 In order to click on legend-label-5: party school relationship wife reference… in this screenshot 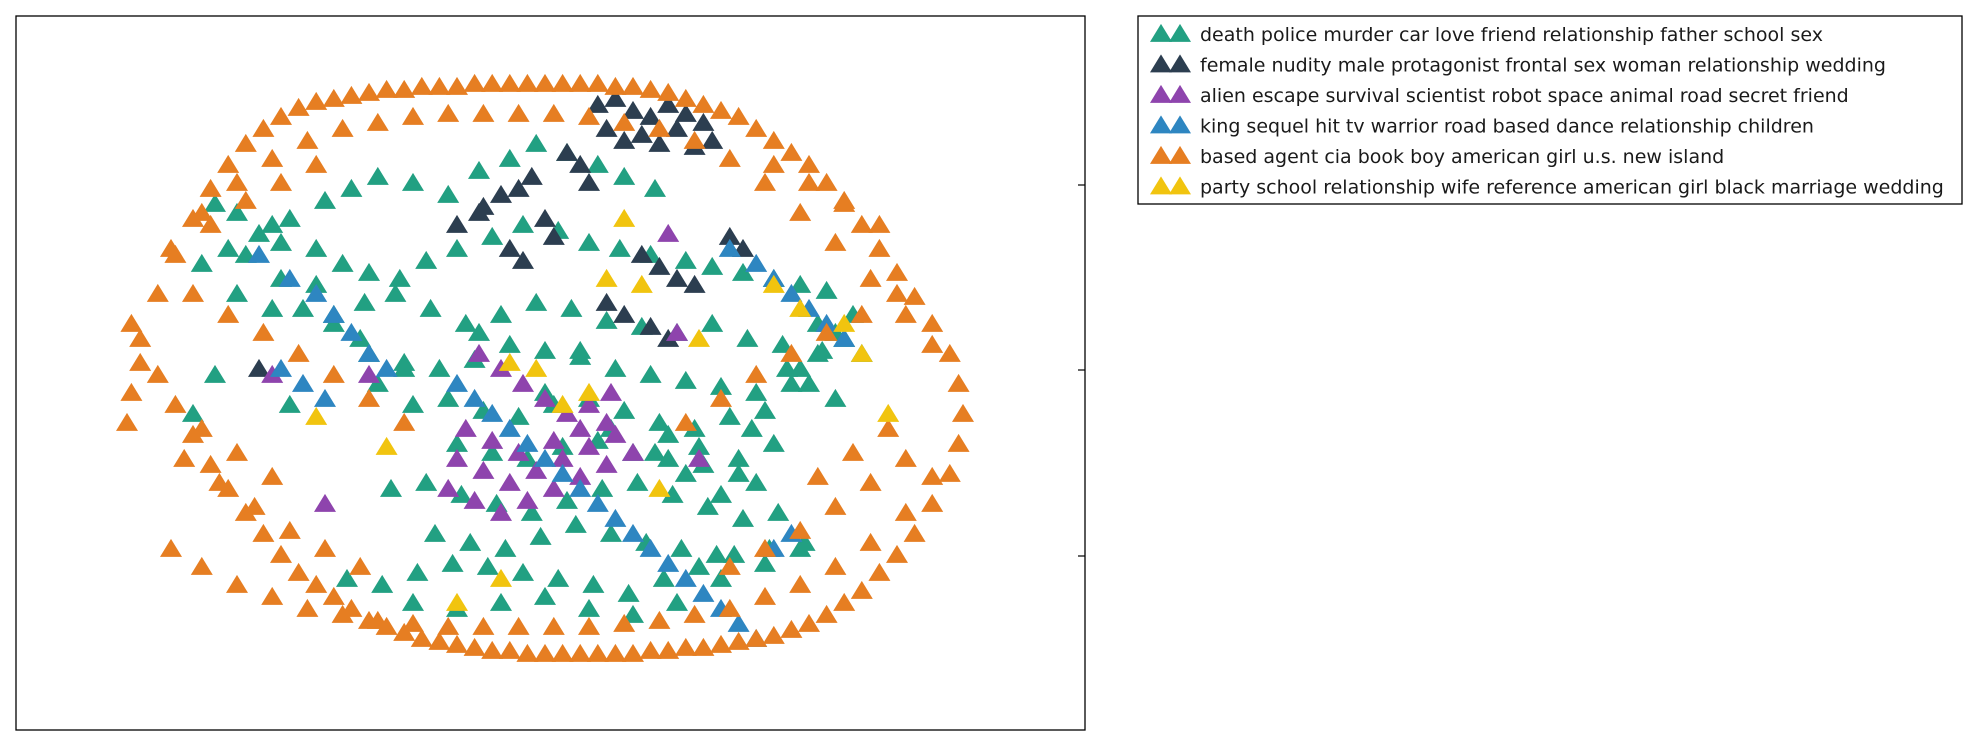, I will do `click(1572, 188)`.